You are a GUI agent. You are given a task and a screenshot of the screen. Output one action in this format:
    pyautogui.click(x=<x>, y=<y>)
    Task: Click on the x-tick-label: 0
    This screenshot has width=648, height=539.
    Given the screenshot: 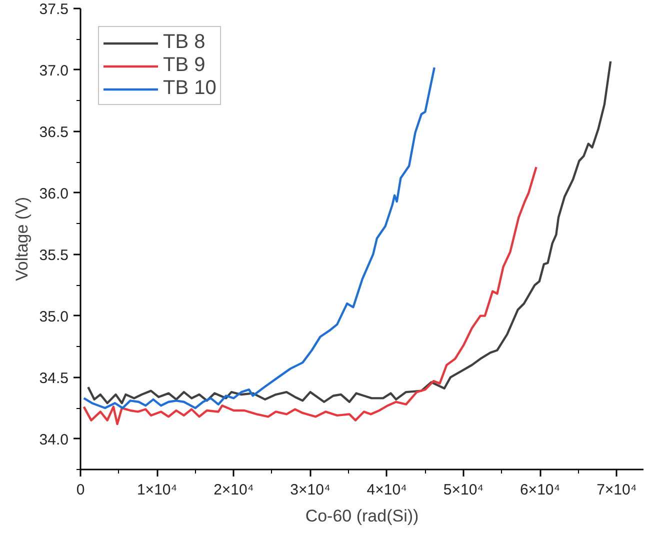 What is the action you would take?
    pyautogui.click(x=80, y=490)
    